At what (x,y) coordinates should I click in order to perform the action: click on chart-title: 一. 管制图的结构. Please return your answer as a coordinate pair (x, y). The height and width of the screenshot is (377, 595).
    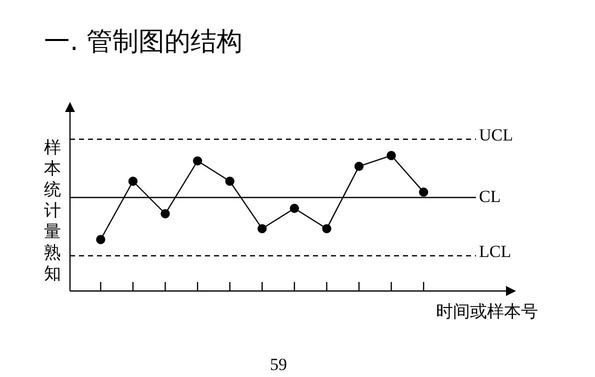
    Looking at the image, I should click on (143, 42).